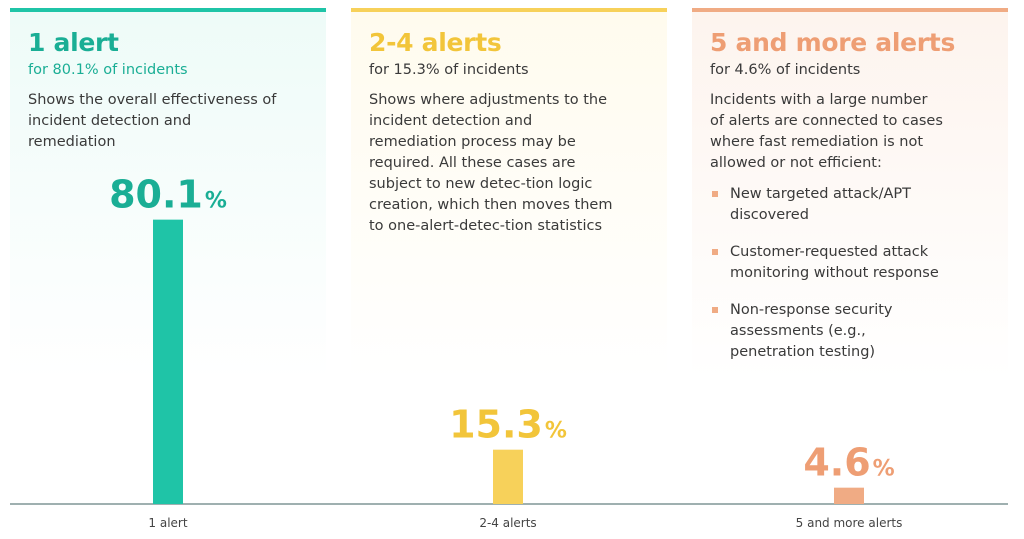 The width and height of the screenshot is (1024, 539). I want to click on panel-1-subtitle: for 80.1% of incidents, so click(108, 70).